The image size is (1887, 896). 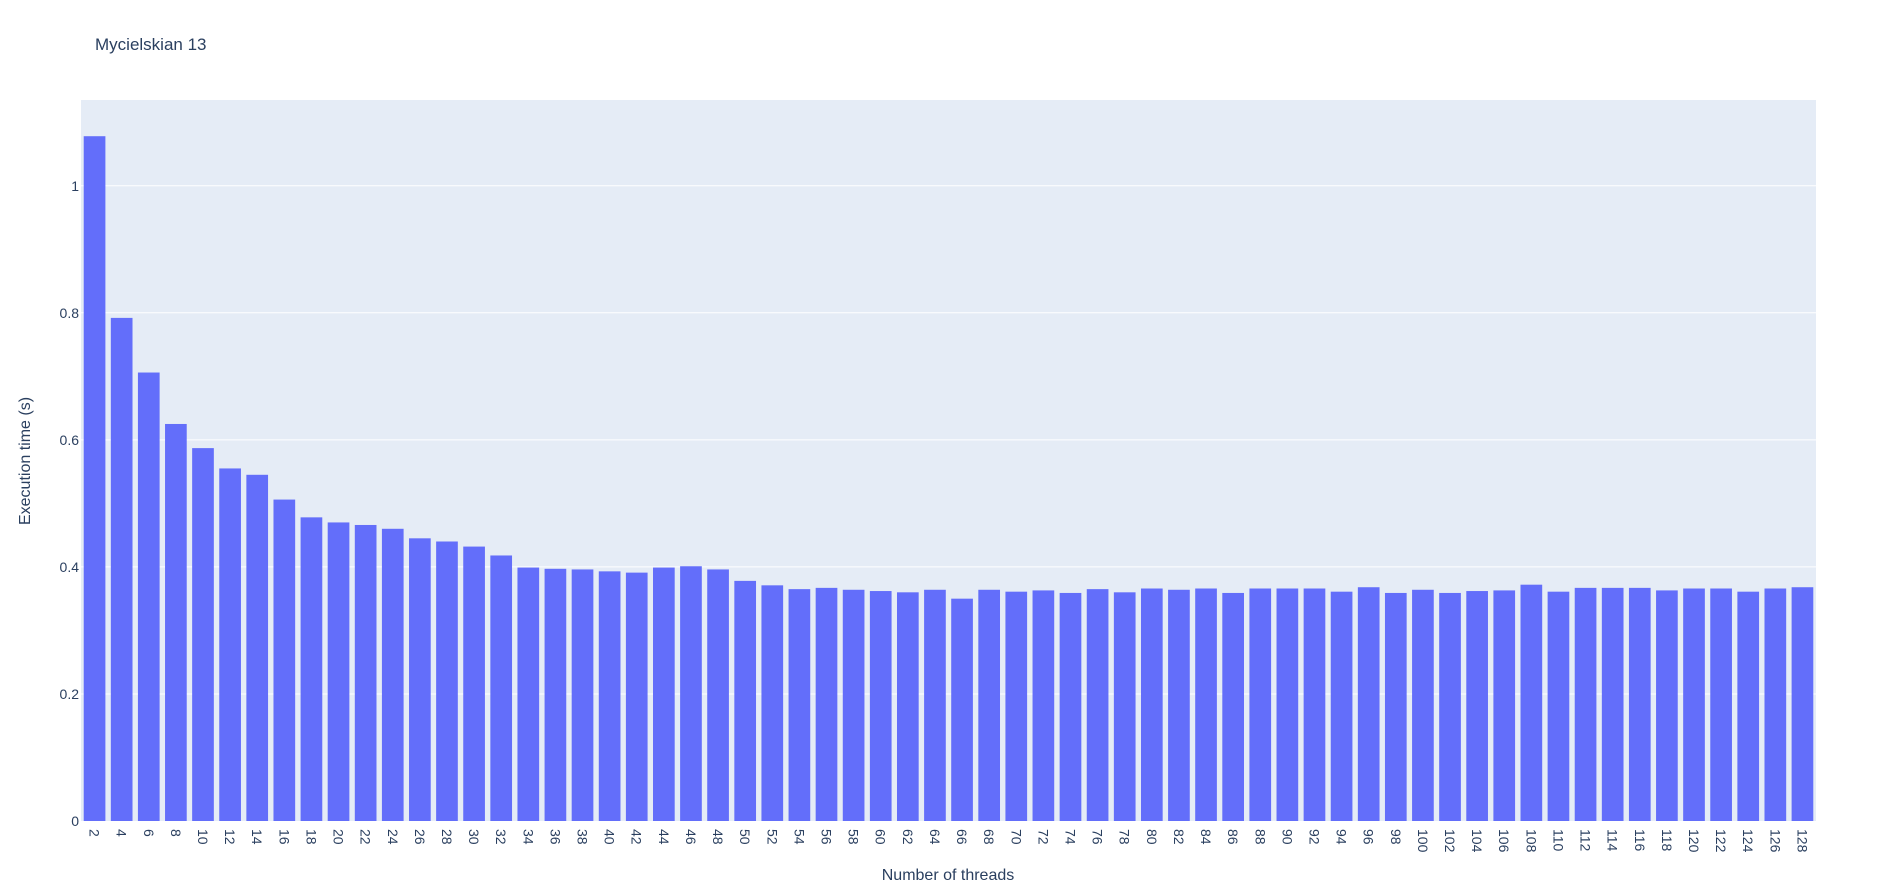 What do you see at coordinates (1667, 840) in the screenshot?
I see `x-tick-label: 118` at bounding box center [1667, 840].